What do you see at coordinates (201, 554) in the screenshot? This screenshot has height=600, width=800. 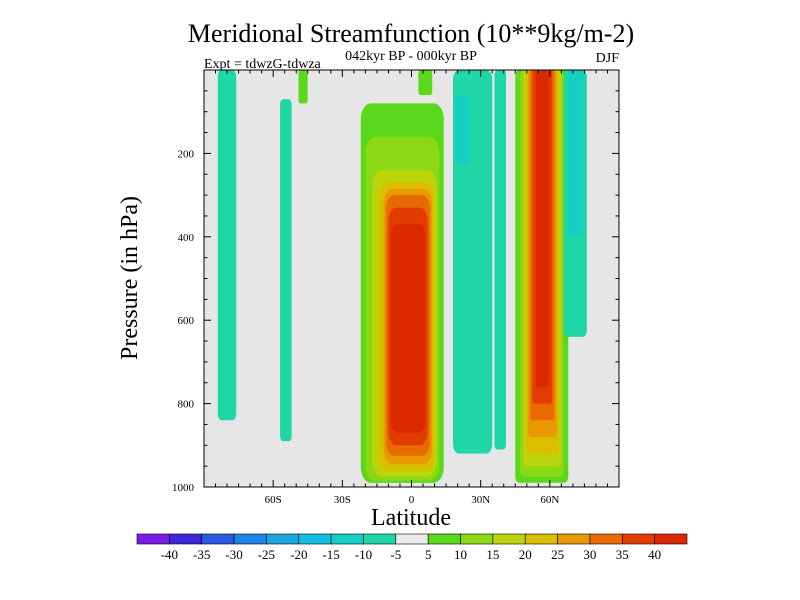 I see `colorbar-label: -35` at bounding box center [201, 554].